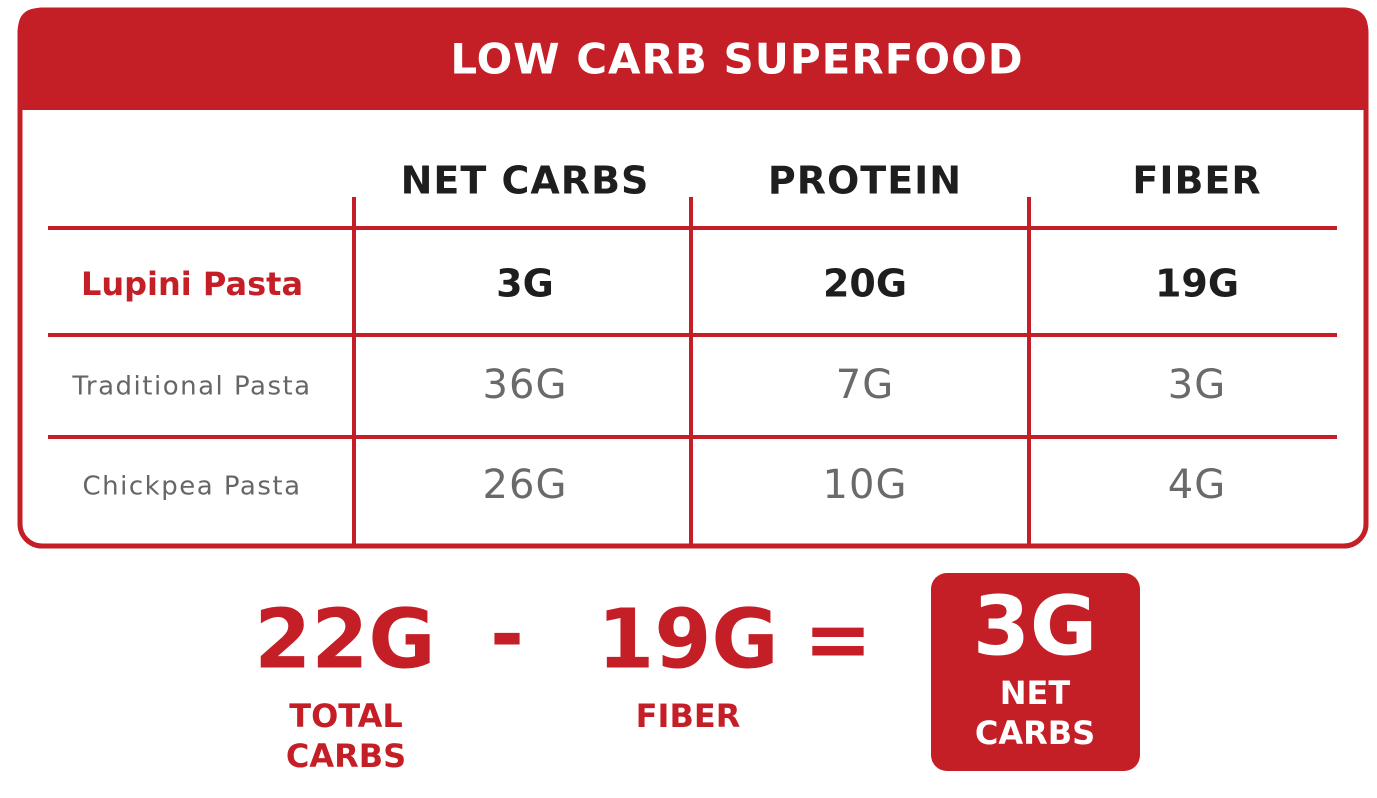  I want to click on total-label: TOTAL, so click(346, 716).